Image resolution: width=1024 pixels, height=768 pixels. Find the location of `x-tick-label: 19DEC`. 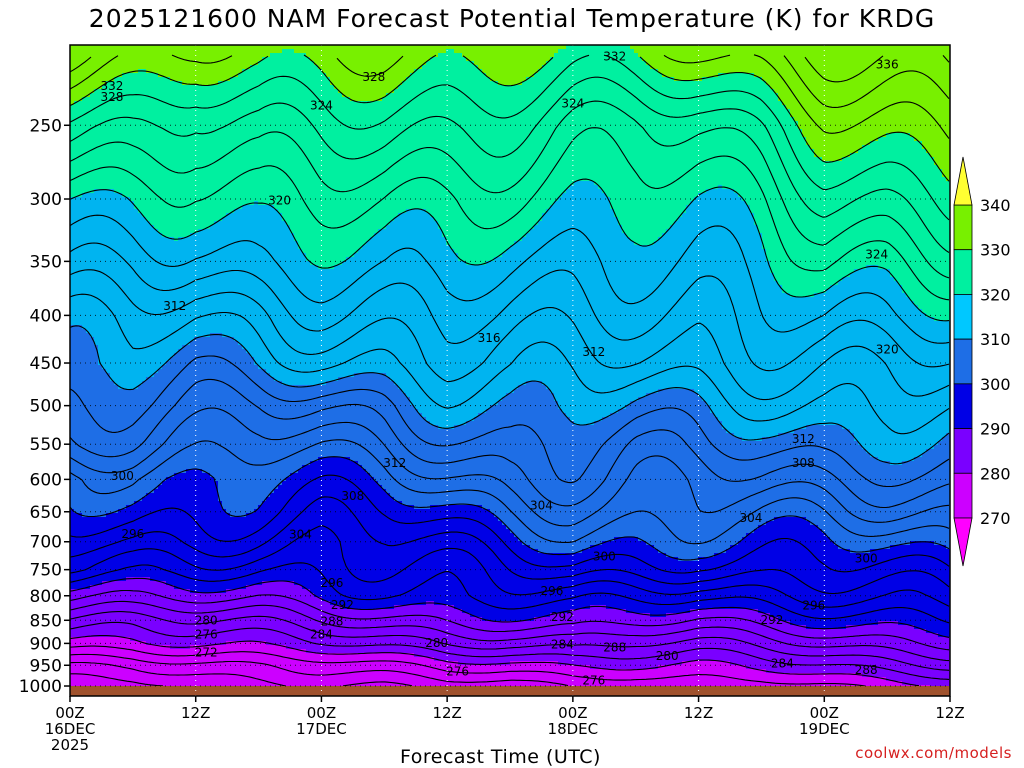

x-tick-label: 19DEC is located at coordinates (824, 729).